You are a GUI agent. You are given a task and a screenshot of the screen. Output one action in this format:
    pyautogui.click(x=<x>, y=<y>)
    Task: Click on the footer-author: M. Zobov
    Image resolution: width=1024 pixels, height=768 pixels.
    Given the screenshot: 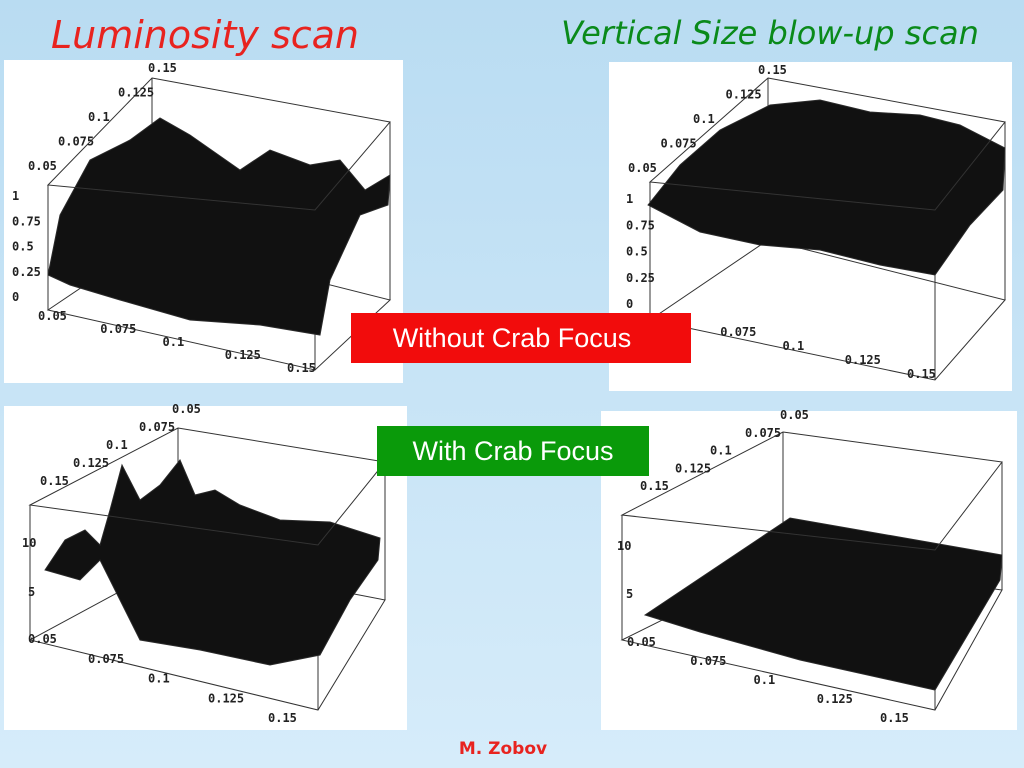 What is the action you would take?
    pyautogui.click(x=503, y=749)
    